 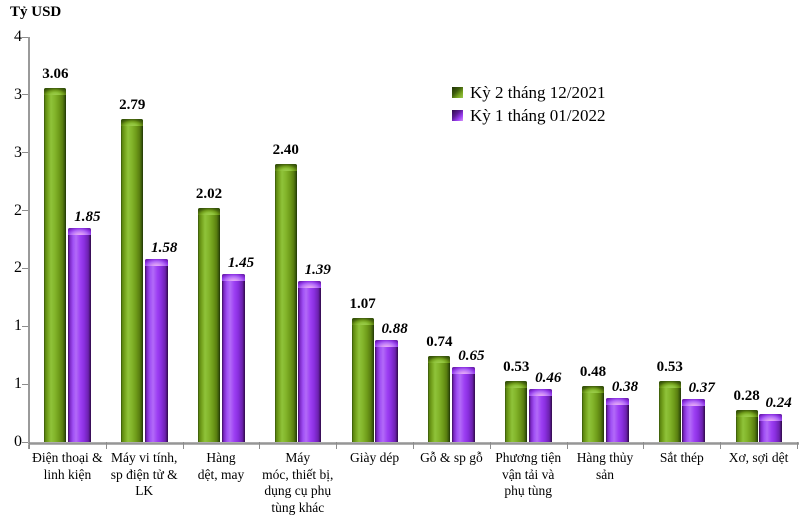 I want to click on bar-value-label-ky1: 1.85, so click(x=87, y=216).